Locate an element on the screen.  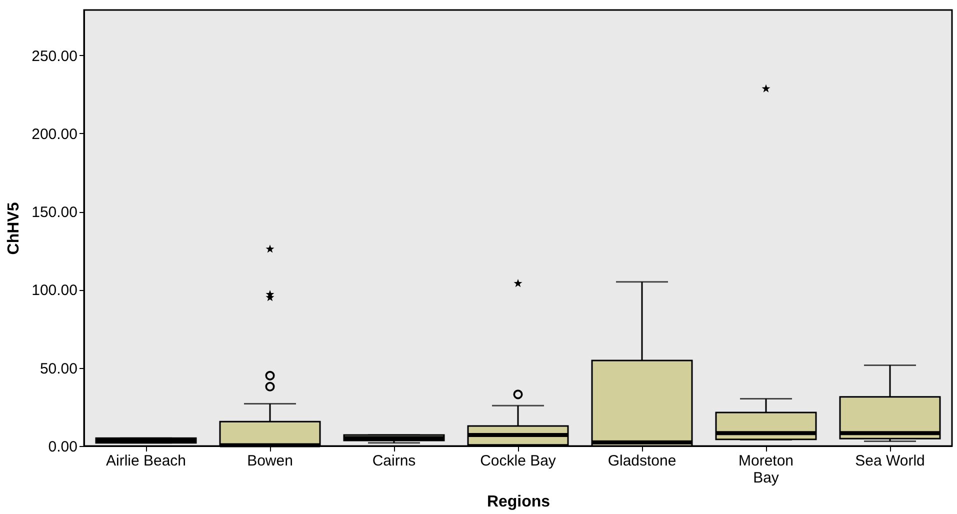
y-tick-label: 250.00 is located at coordinates (55, 56).